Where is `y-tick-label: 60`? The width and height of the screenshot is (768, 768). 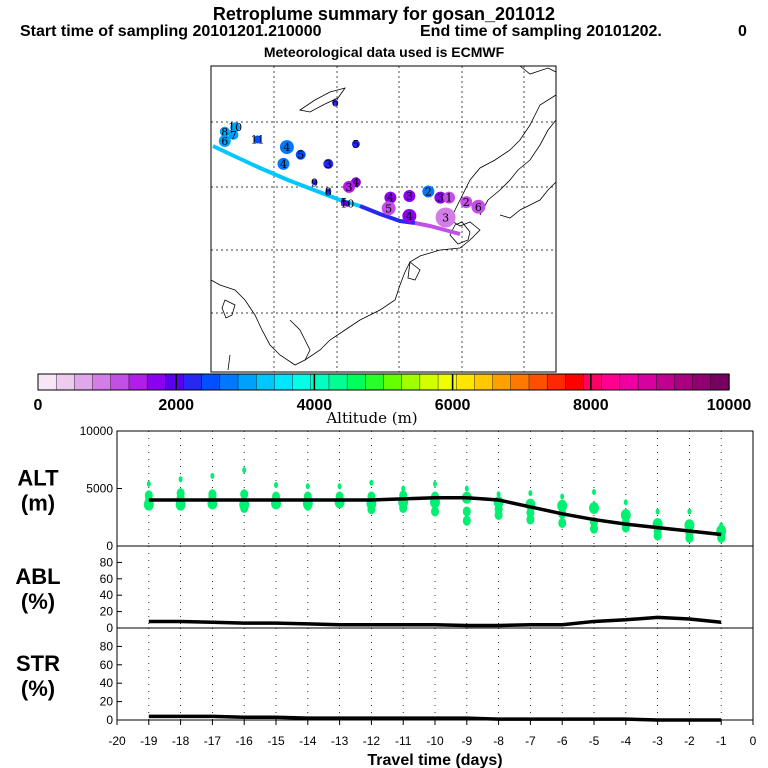 y-tick-label: 60 is located at coordinates (107, 579).